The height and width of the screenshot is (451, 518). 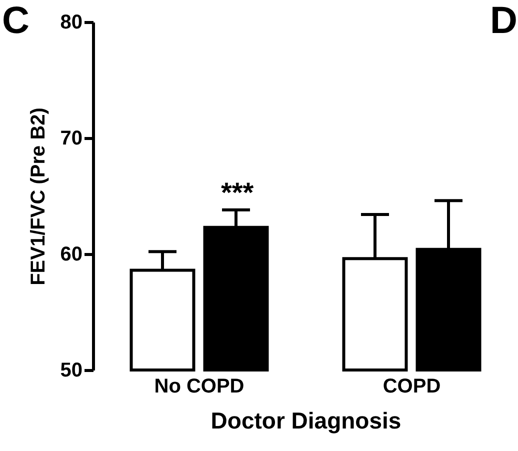 What do you see at coordinates (306, 421) in the screenshot?
I see `x-axis-title: Doctor Diagnosis` at bounding box center [306, 421].